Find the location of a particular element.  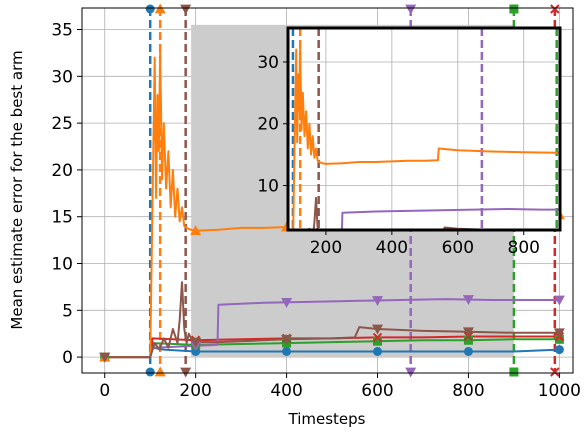

main-y-tick-label-6: 30 is located at coordinates (62, 77).